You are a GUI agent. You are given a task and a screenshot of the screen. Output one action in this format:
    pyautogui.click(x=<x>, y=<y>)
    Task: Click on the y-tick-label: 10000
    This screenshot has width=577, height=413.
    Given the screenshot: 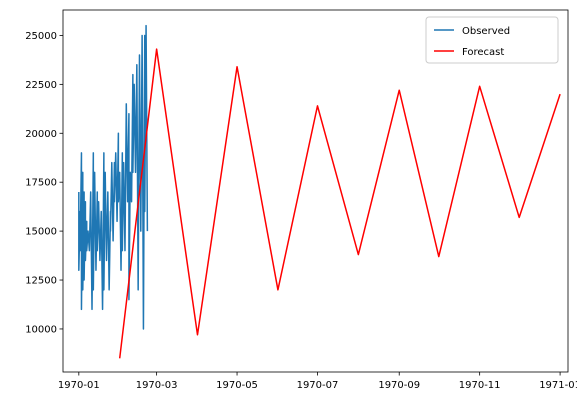 What is the action you would take?
    pyautogui.click(x=41, y=329)
    